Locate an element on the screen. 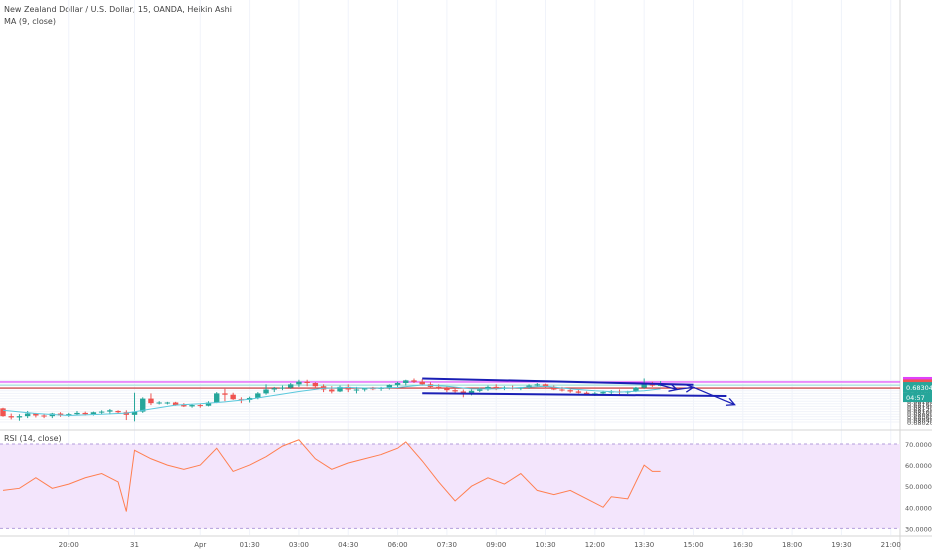 This screenshot has width=932, height=550. time-tick-label: 31 is located at coordinates (134, 545).